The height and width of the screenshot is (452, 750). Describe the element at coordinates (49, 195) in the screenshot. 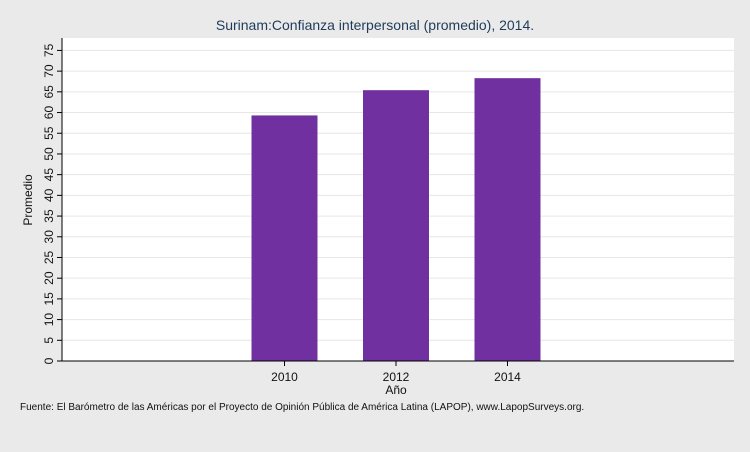

I see `y-tick-label: 40` at that location.